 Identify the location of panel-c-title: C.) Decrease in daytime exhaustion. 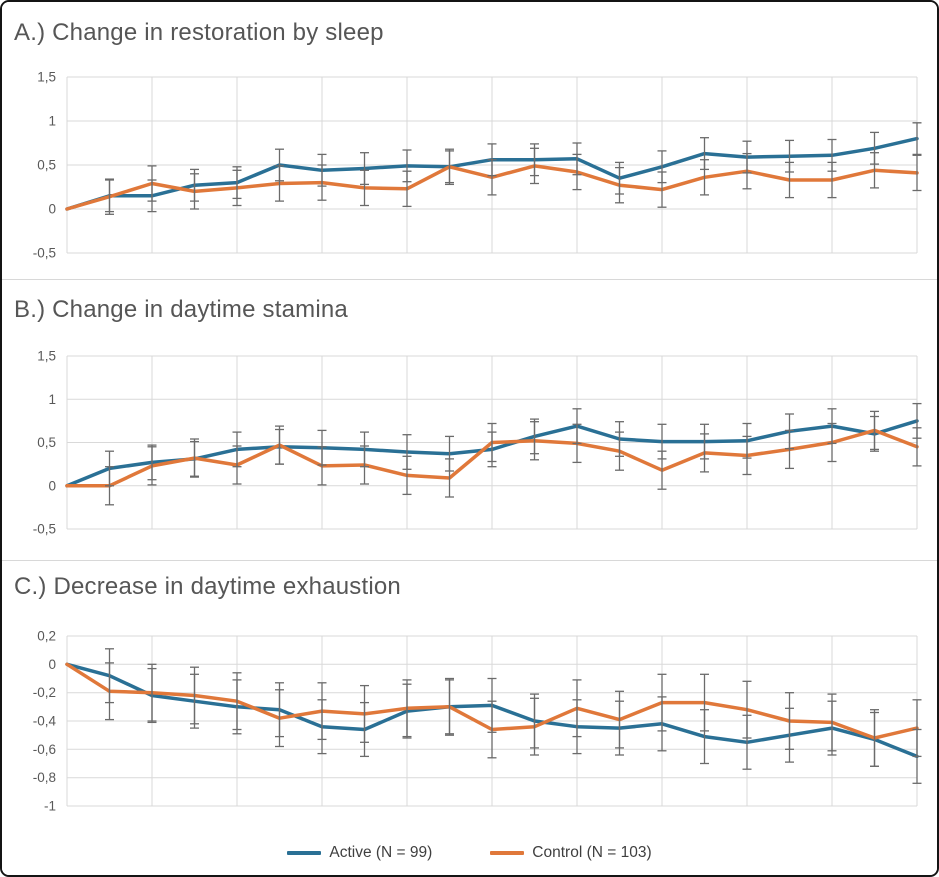
(207, 586).